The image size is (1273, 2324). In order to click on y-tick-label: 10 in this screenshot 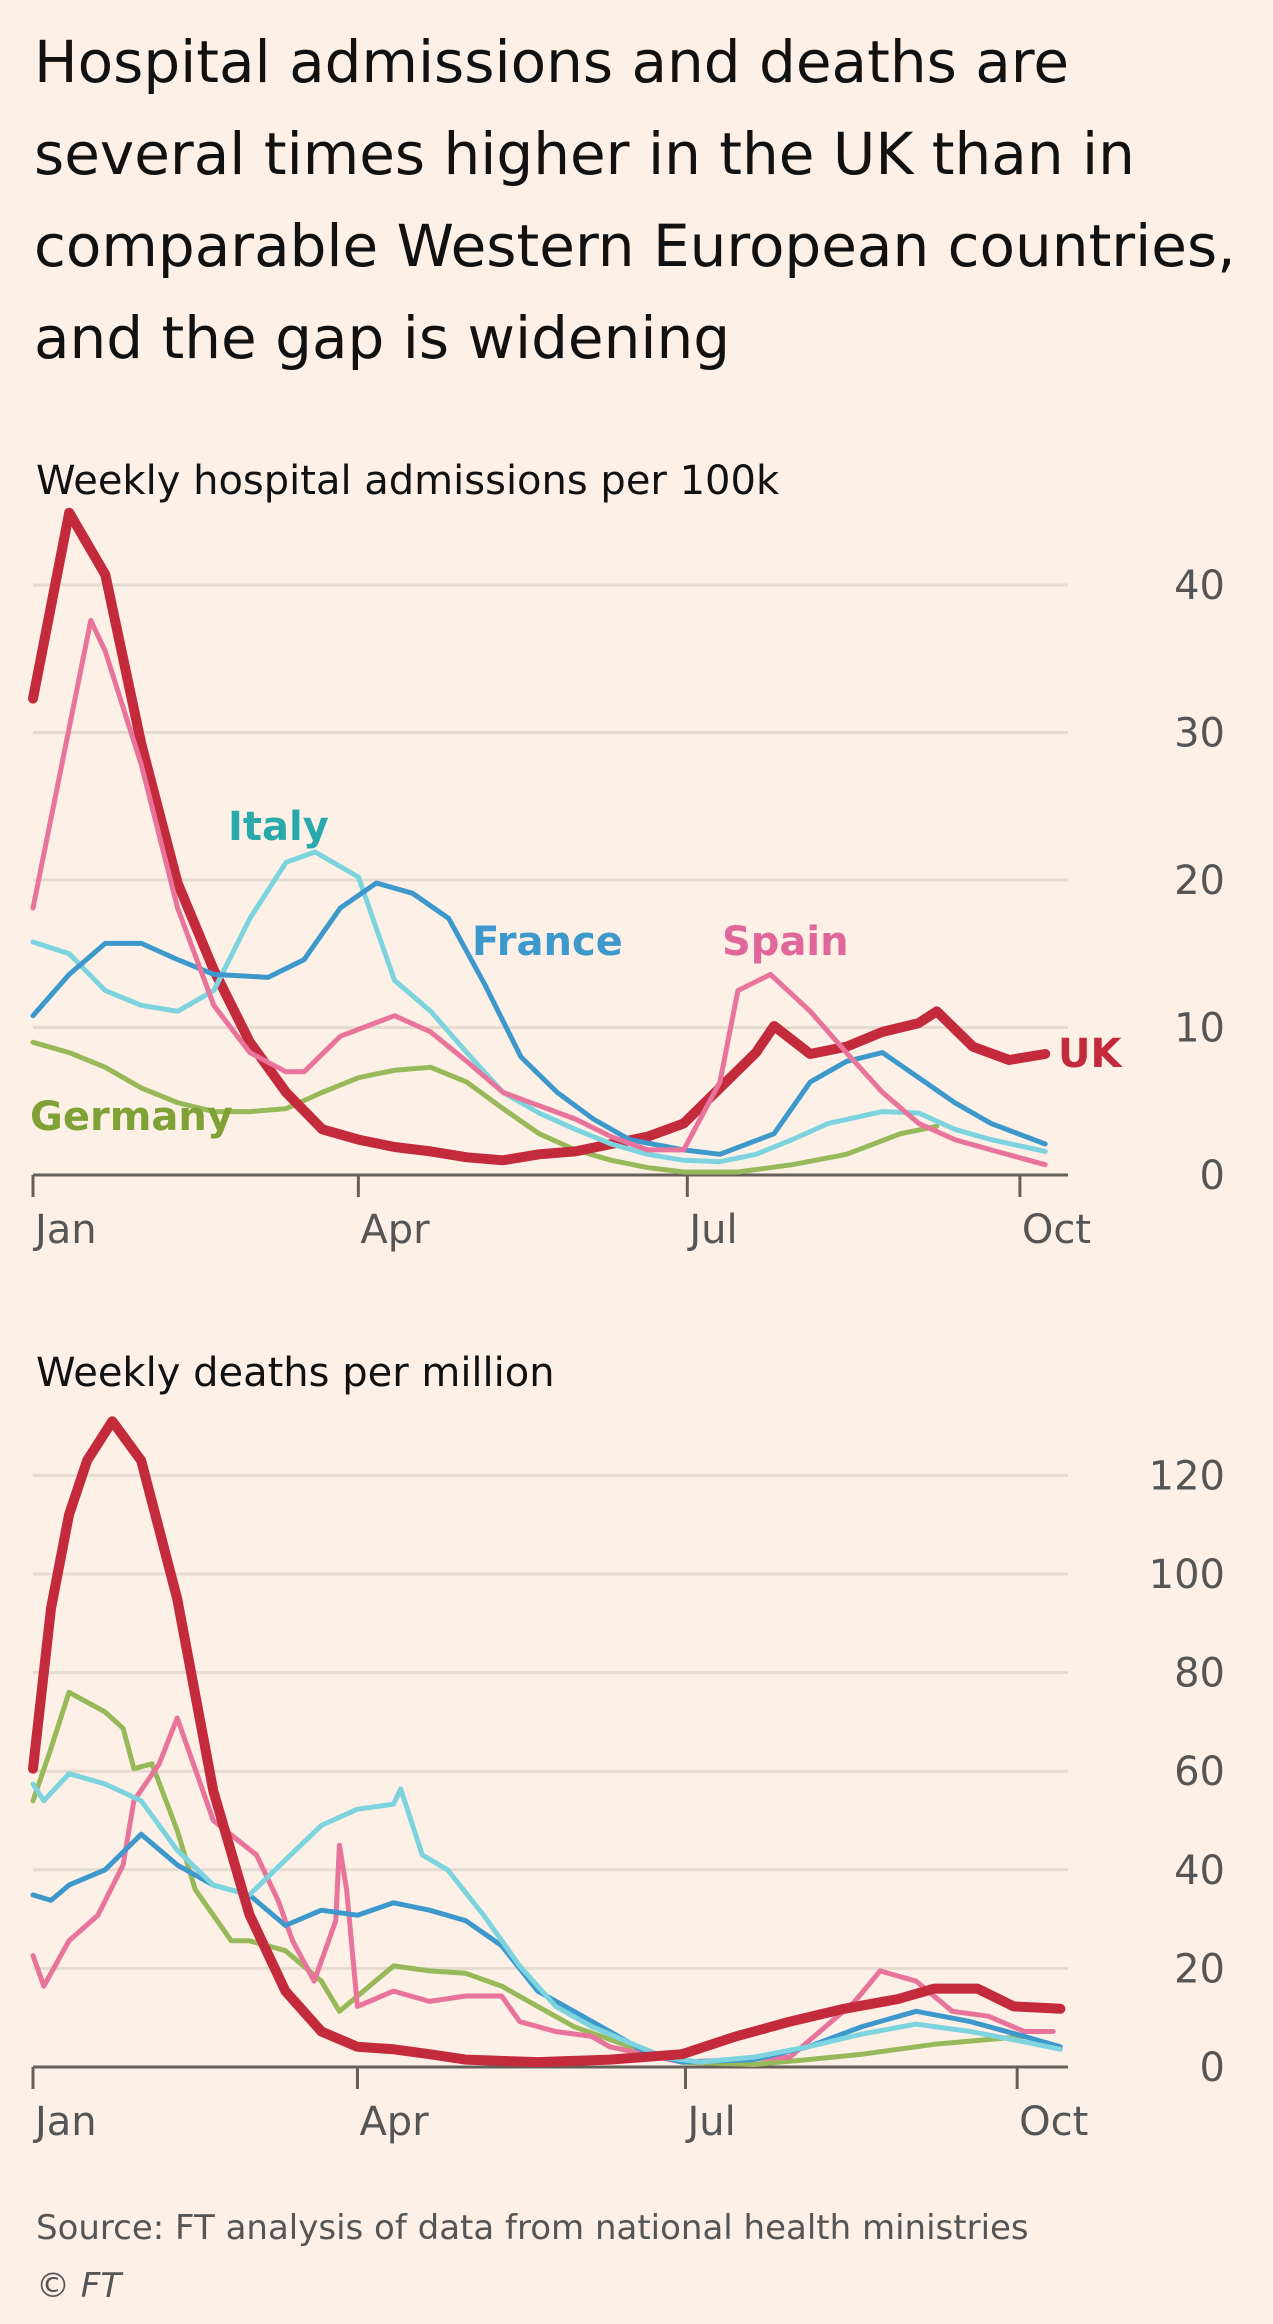, I will do `click(1199, 1029)`.